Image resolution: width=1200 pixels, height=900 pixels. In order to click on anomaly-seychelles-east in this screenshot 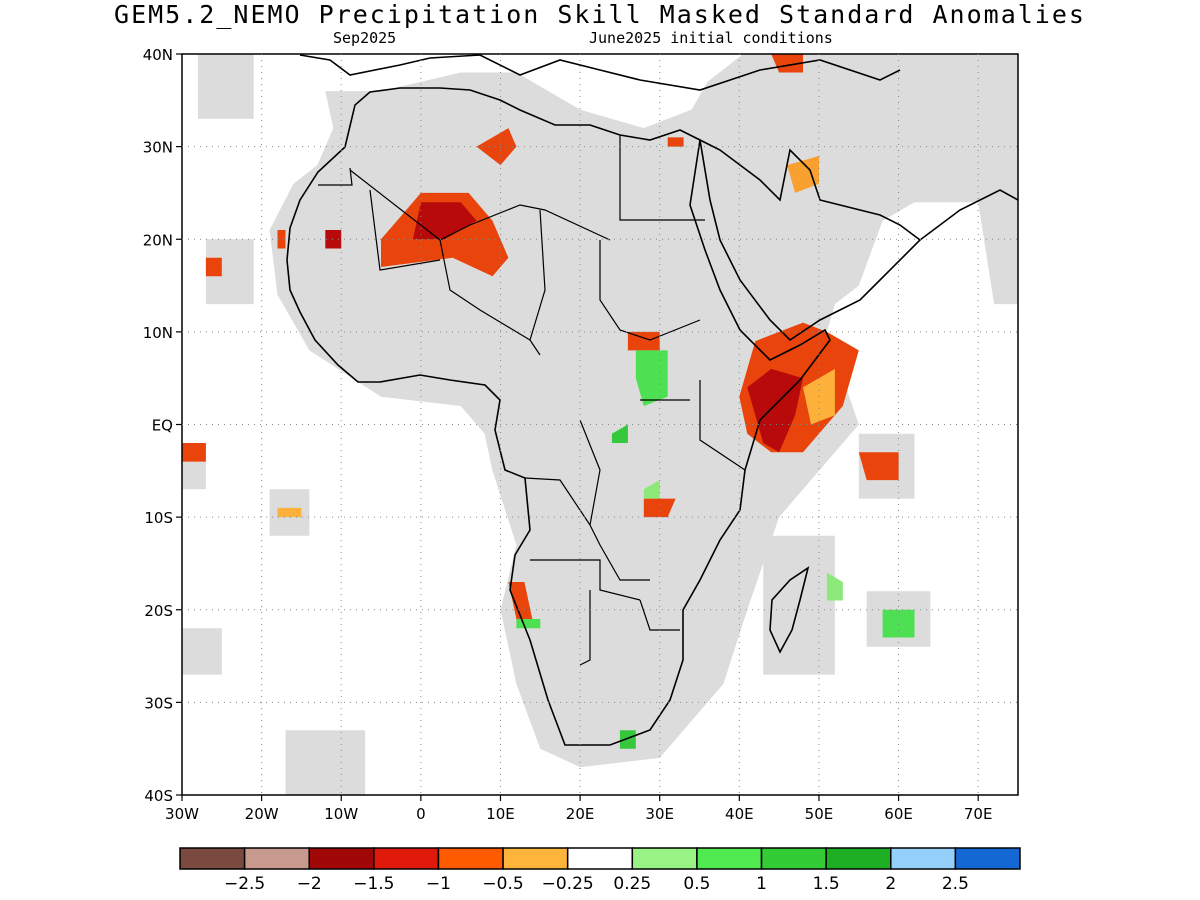, I will do `click(878, 466)`.